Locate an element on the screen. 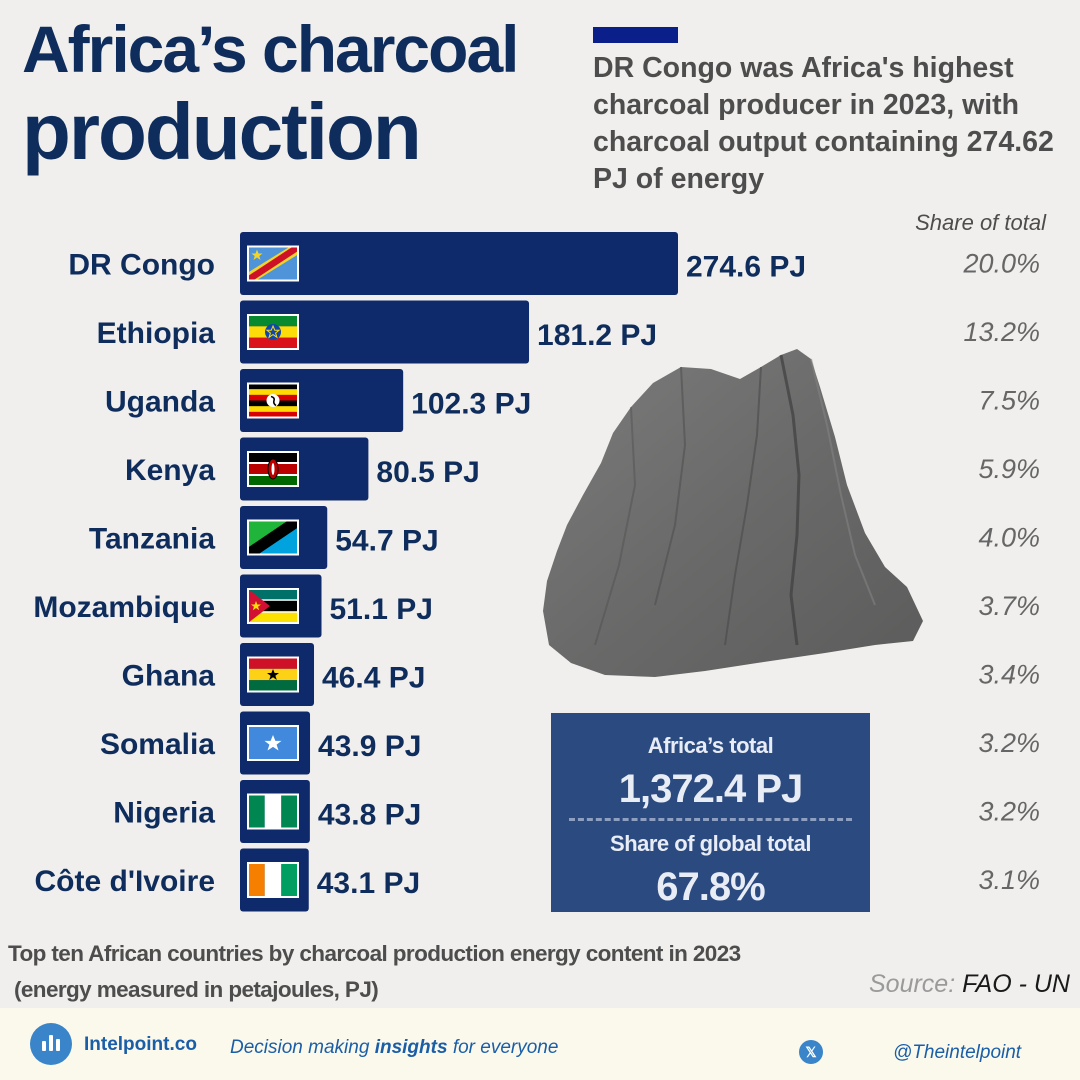  category-label-mozambique: Mozambique is located at coordinates (124, 607).